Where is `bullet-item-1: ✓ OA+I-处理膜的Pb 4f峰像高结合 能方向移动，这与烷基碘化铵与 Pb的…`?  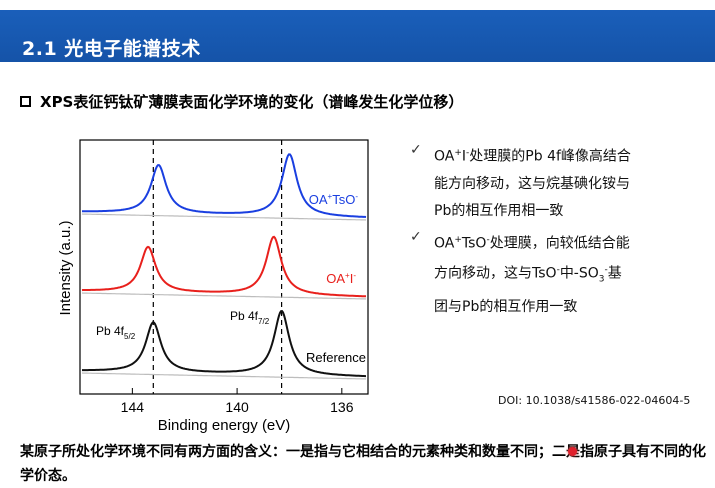
bullet-item-1: ✓ OA+I-处理膜的Pb 4f峰像高结合 能方向移动，这与烷基碘化铵与 Pb的… is located at coordinates (553, 182).